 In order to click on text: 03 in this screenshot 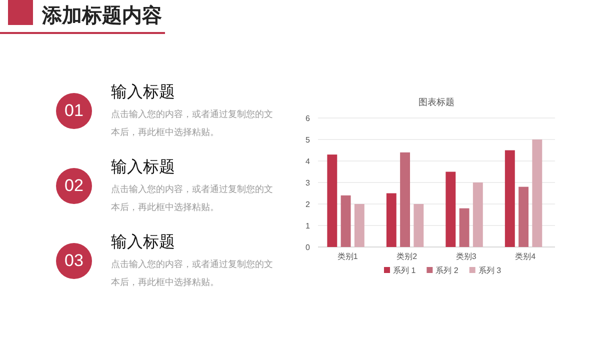, I will do `click(74, 261)`.